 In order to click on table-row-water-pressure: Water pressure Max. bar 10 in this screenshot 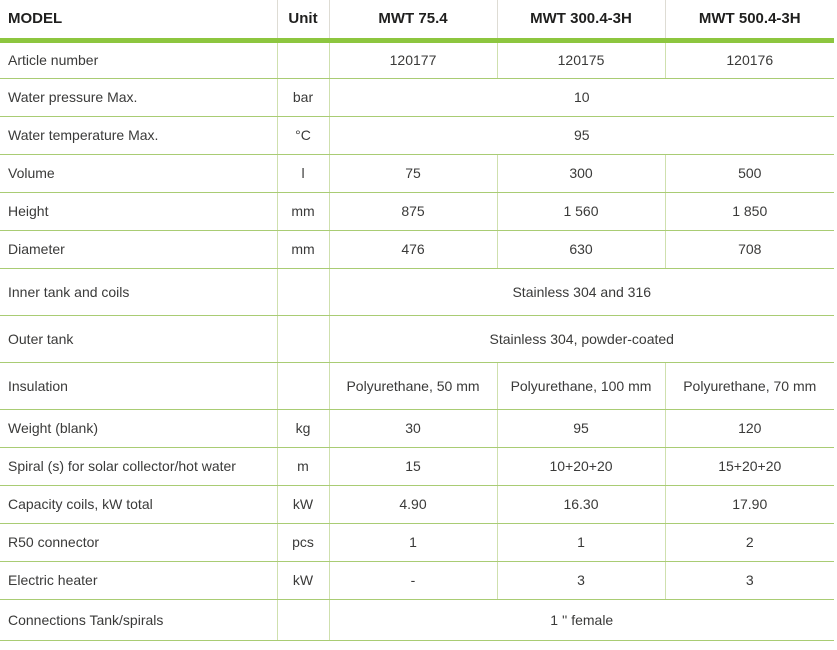, I will do `click(417, 97)`.